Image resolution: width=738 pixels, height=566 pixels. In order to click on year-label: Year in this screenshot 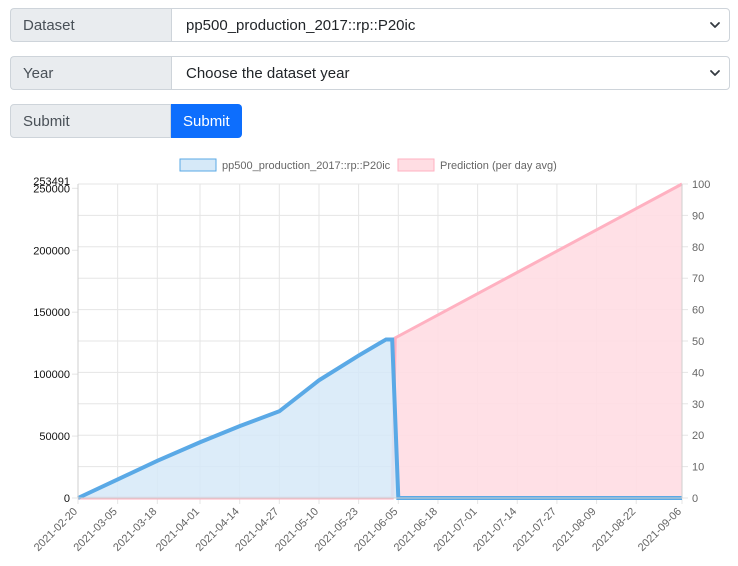, I will do `click(90, 73)`.